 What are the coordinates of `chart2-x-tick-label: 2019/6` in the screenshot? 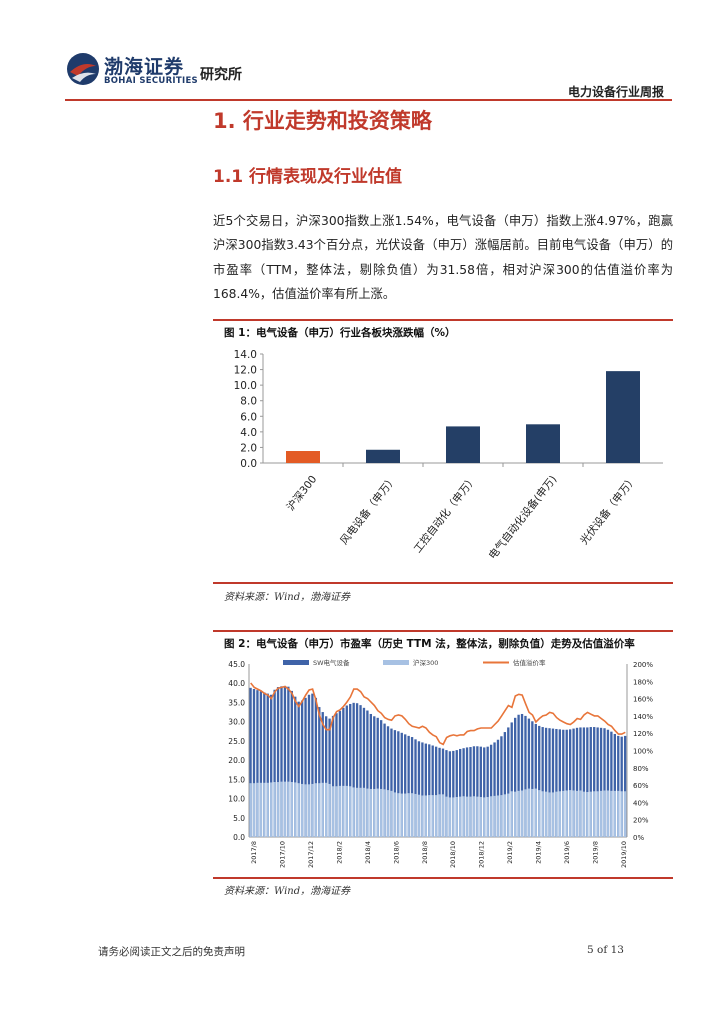 It's located at (567, 852).